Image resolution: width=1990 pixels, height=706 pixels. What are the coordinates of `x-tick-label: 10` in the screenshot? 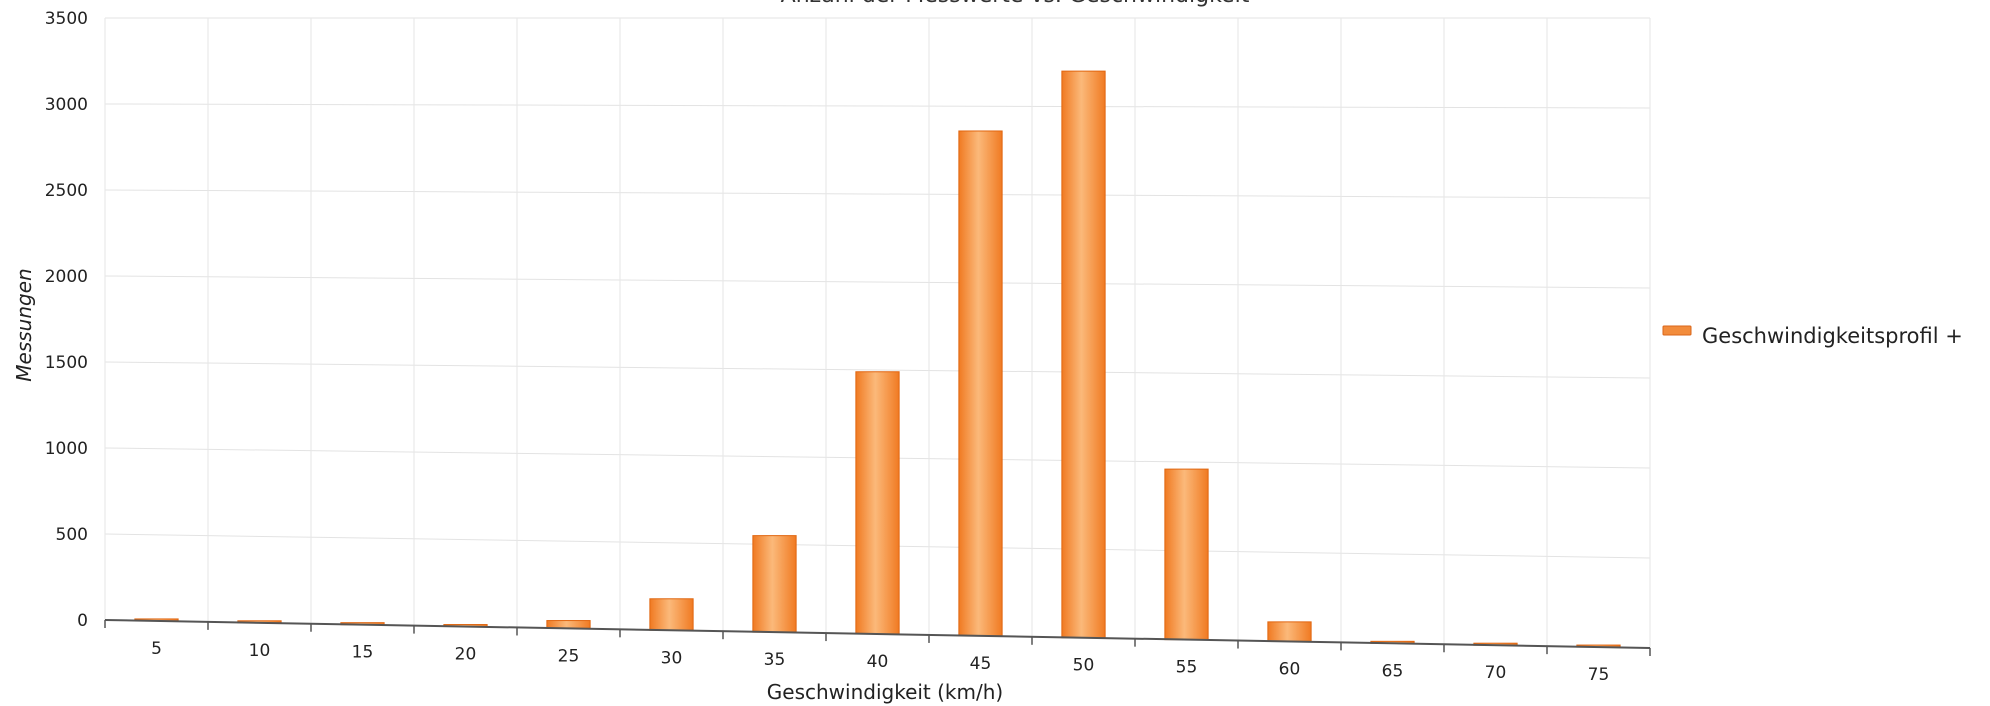 It's located at (260, 651).